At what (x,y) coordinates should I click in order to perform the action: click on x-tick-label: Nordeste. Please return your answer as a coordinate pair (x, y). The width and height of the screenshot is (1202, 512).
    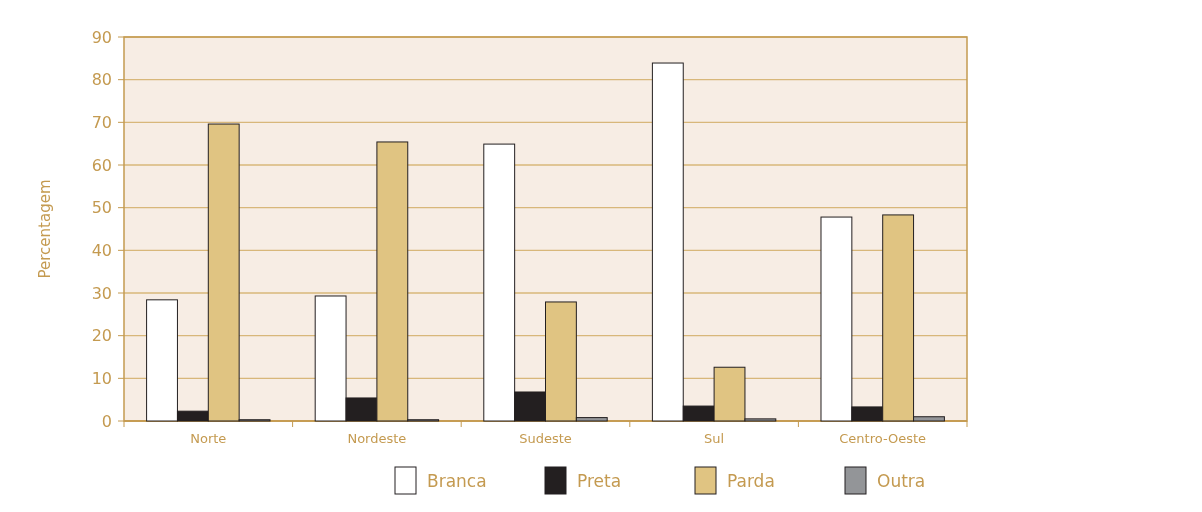
    Looking at the image, I should click on (377, 438).